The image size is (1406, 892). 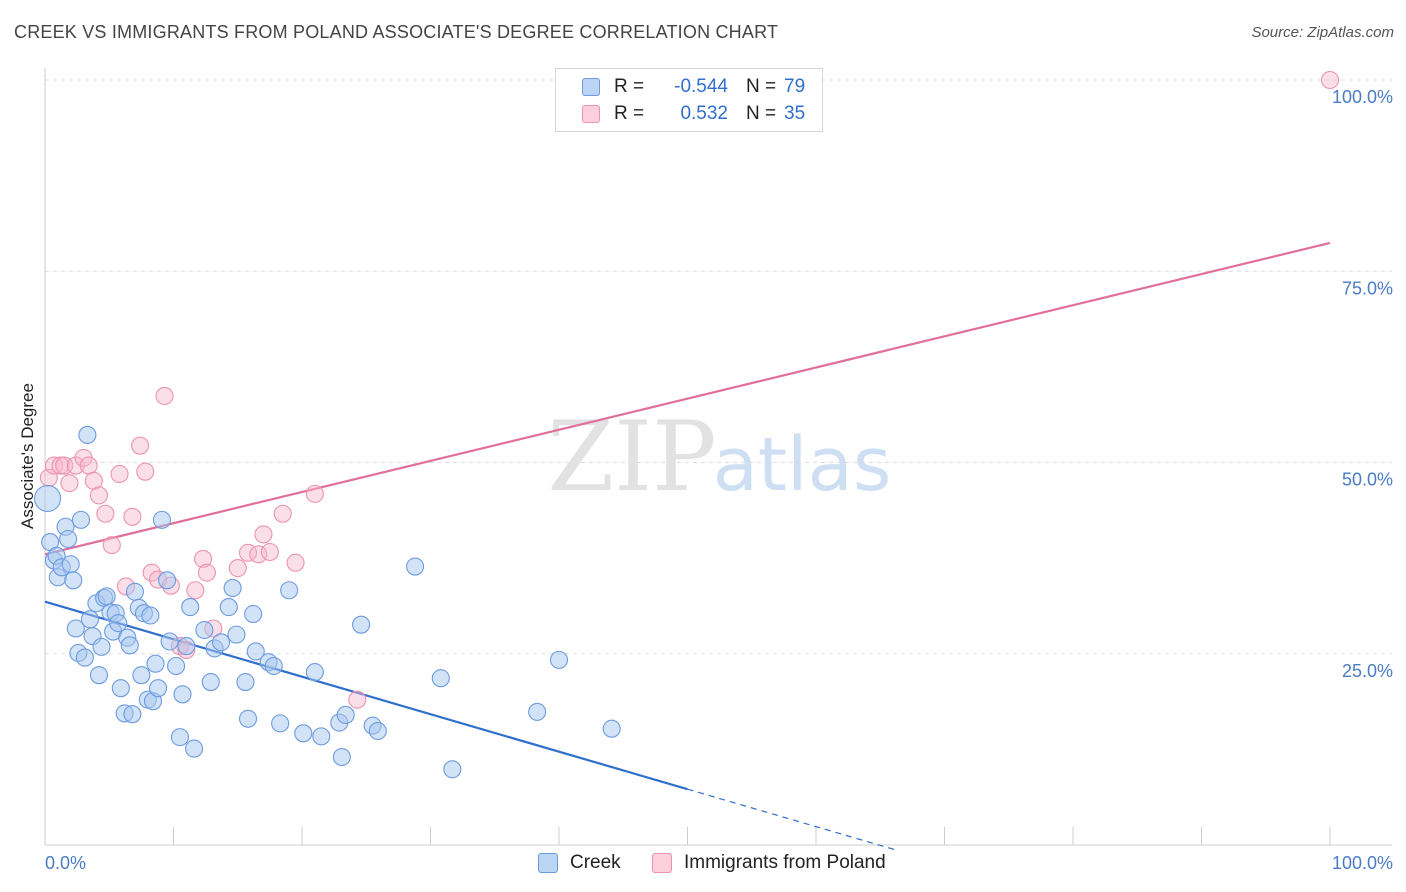 I want to click on y-tick-label: 25.0%, so click(x=1367, y=671).